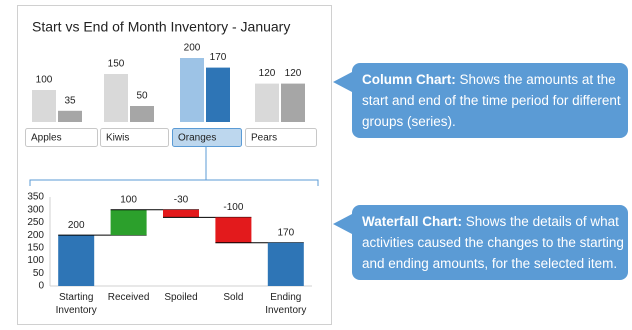  Describe the element at coordinates (264, 138) in the screenshot. I see `category-label: Pears` at that location.